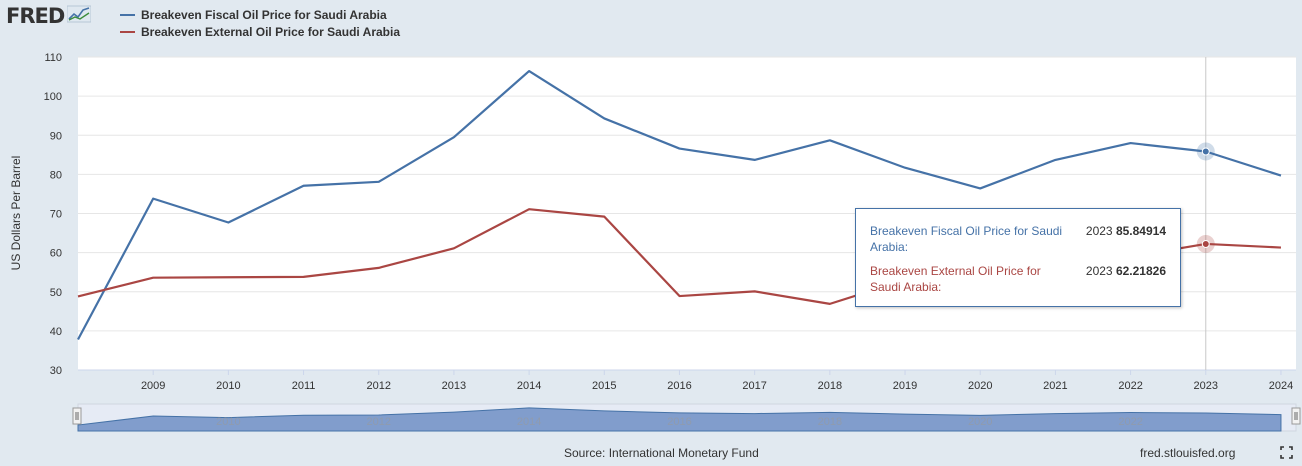  What do you see at coordinates (1281, 386) in the screenshot?
I see `x-tick-label: 2024` at bounding box center [1281, 386].